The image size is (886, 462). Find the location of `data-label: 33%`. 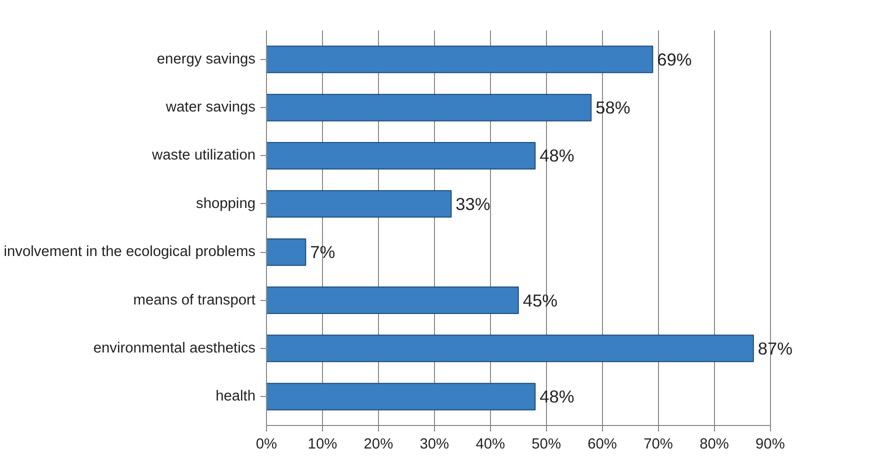

data-label: 33% is located at coordinates (473, 204).